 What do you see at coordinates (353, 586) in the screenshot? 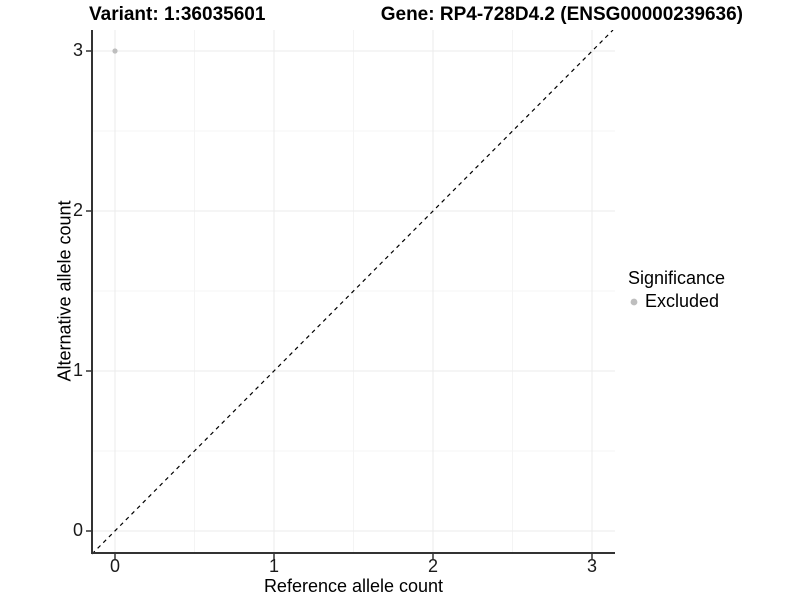
I see `x-axis-title: Reference allele count` at bounding box center [353, 586].